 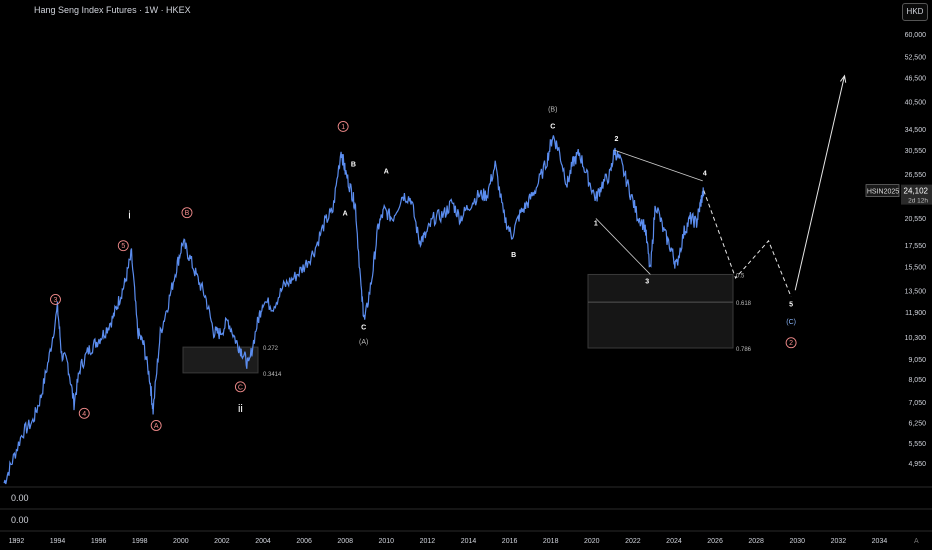 I want to click on y-tick-label: 11,900, so click(x=915, y=313).